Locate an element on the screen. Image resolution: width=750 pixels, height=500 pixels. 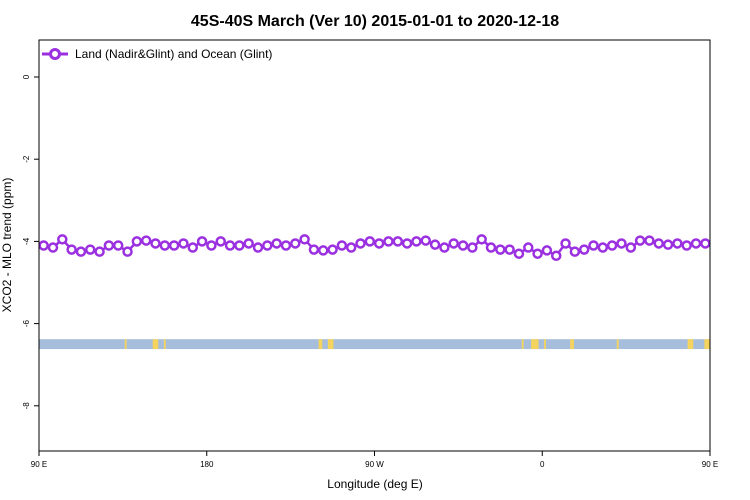
y-axis: 0 -2 -4 -6 -8 is located at coordinates (30, 241).